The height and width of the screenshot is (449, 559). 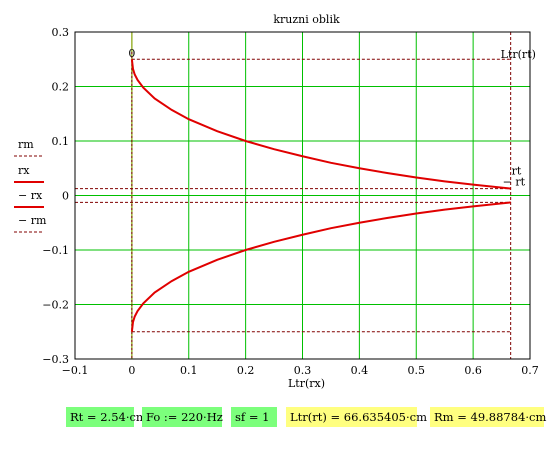 What do you see at coordinates (182, 417) in the screenshot?
I see `result-fo: Fo := 220·Hz` at bounding box center [182, 417].